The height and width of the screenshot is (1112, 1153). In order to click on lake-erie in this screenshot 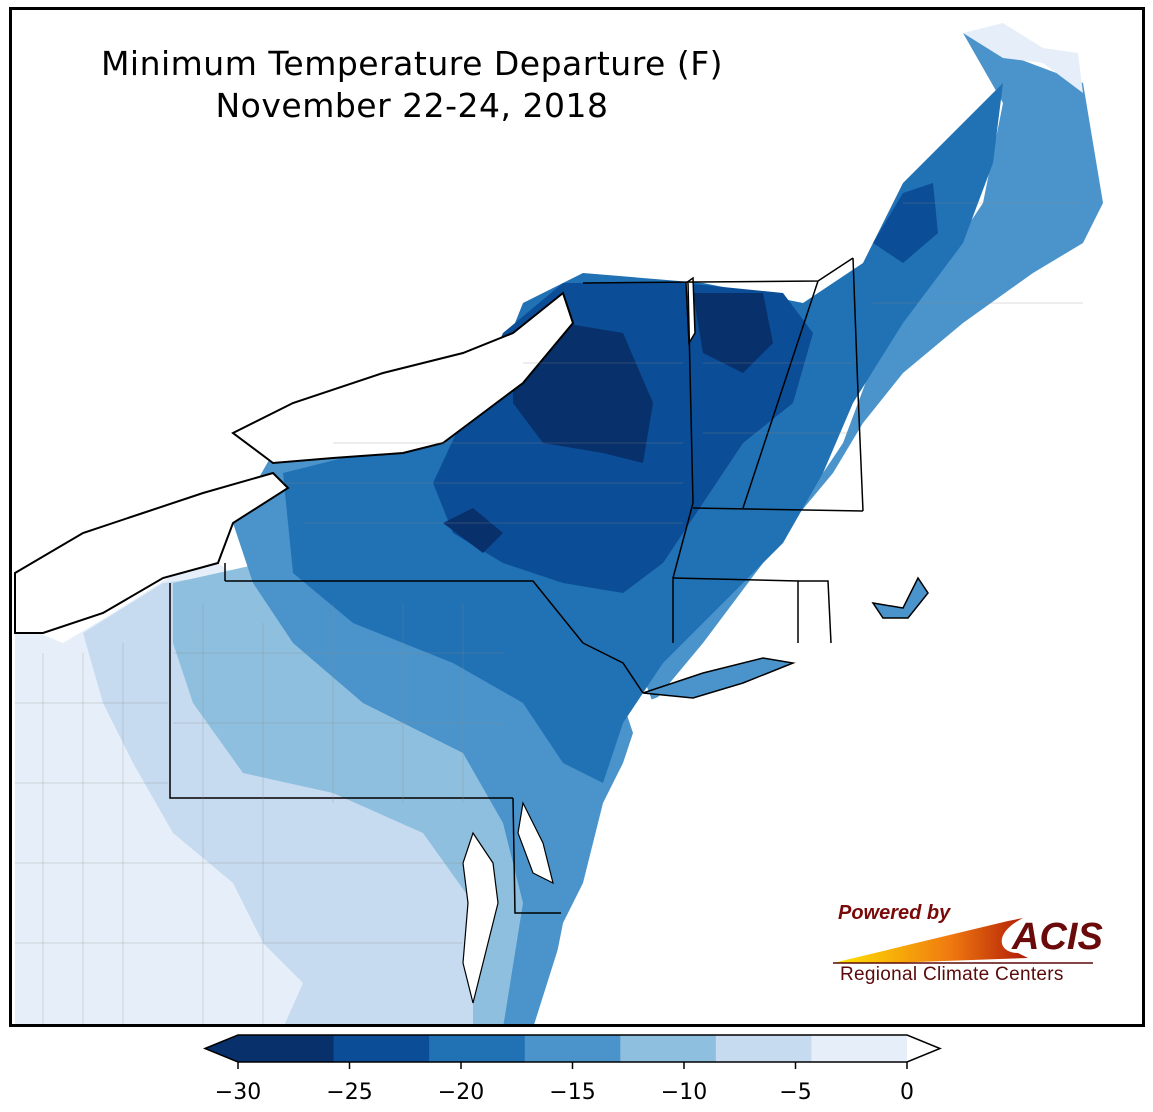, I will do `click(152, 552)`.